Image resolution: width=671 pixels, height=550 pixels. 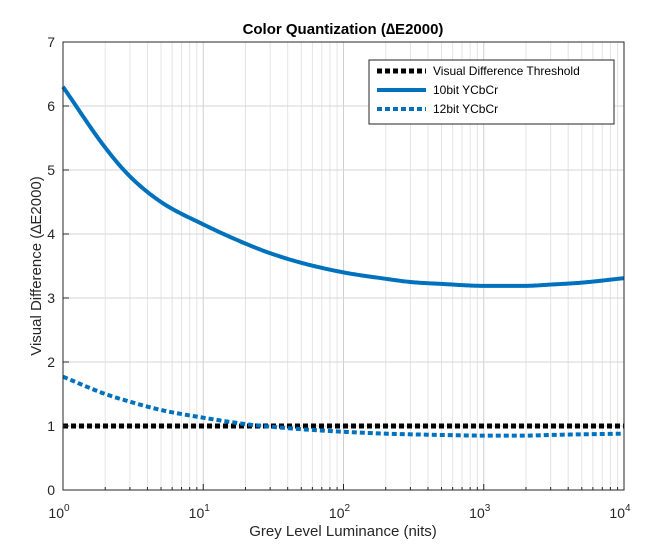 I want to click on x-tick-label: 10⁰, so click(x=59, y=512).